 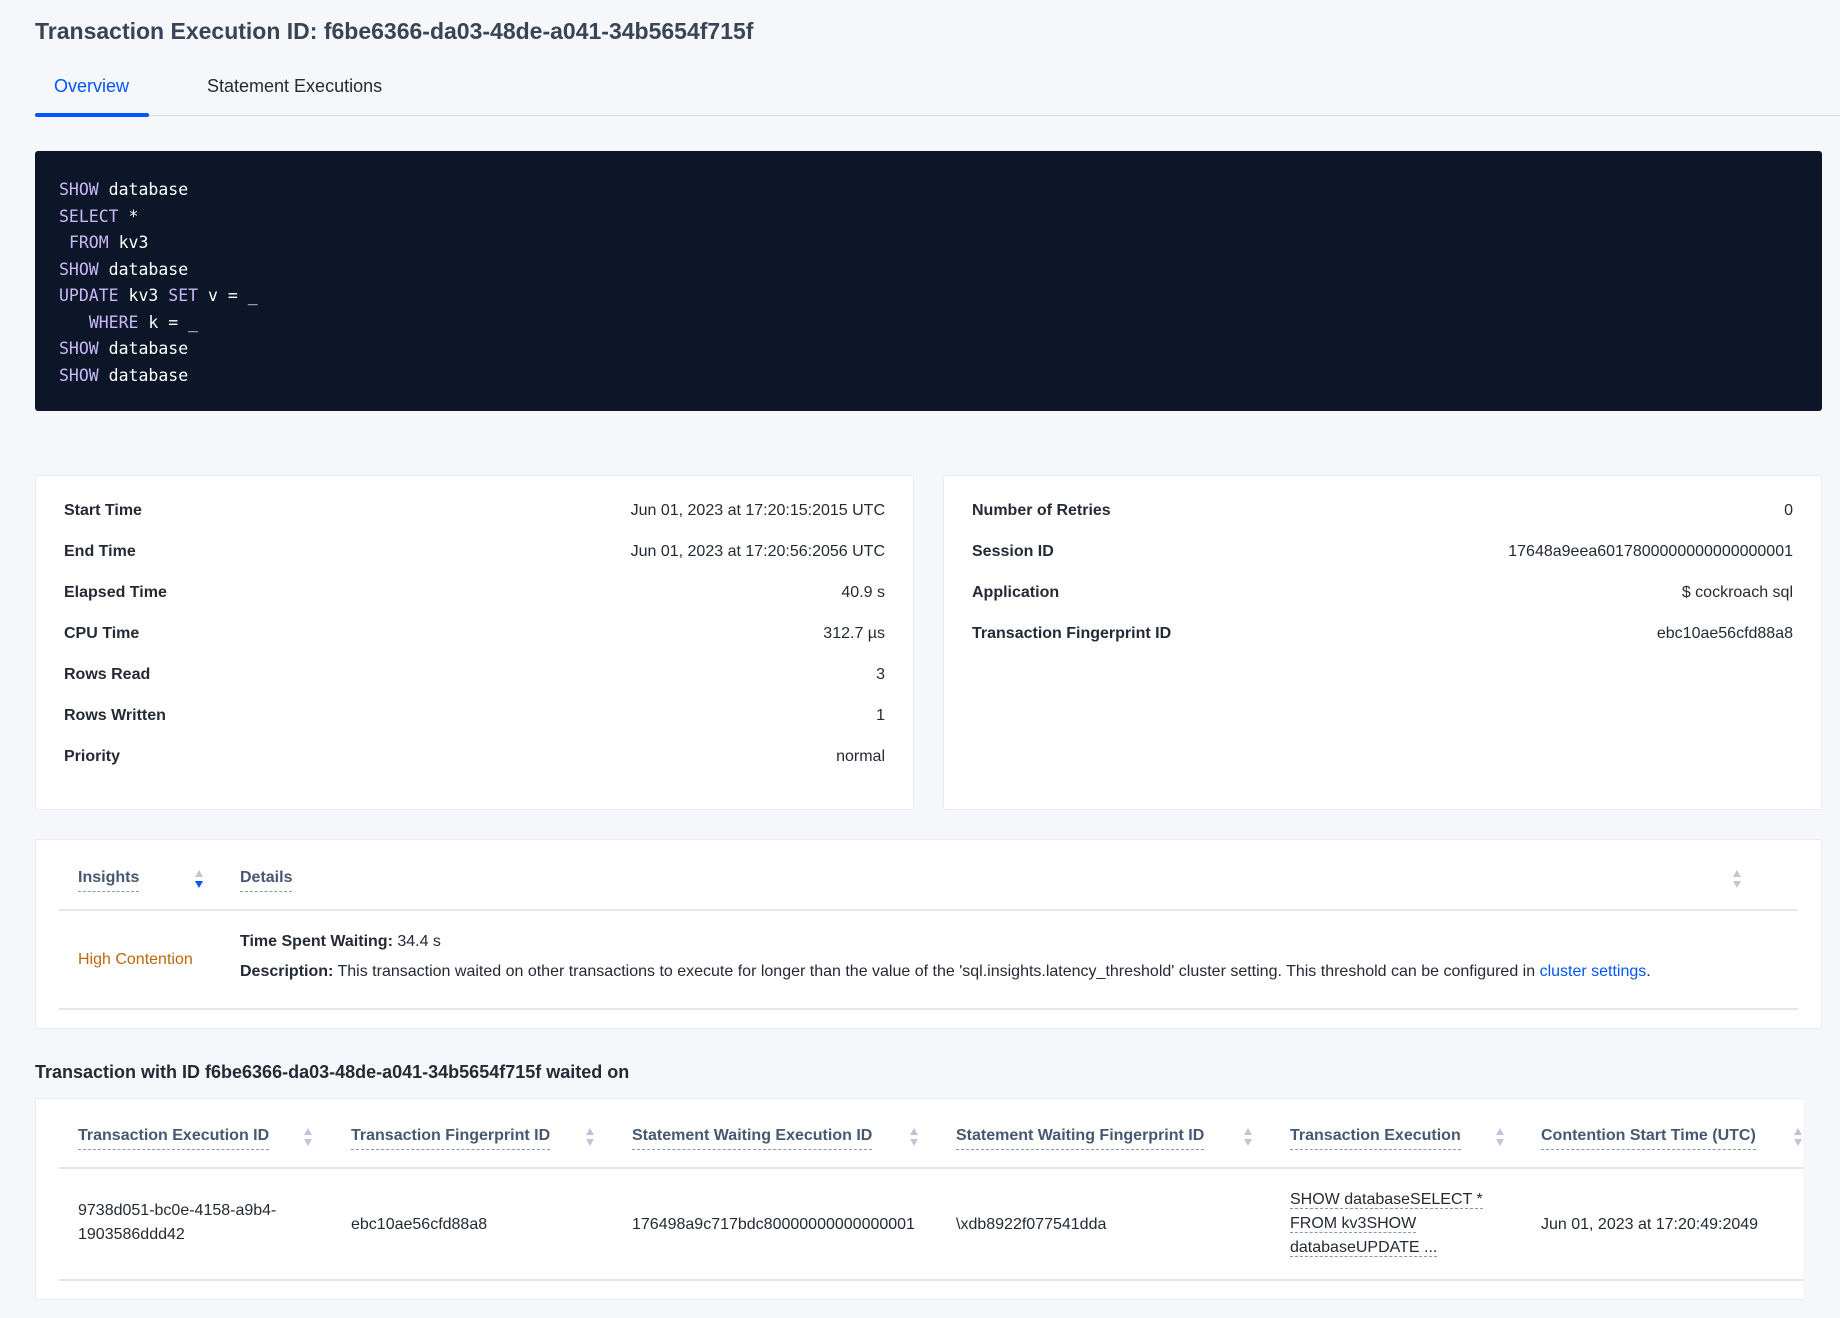 I want to click on column-header: Transaction Execution ID, so click(x=174, y=1138).